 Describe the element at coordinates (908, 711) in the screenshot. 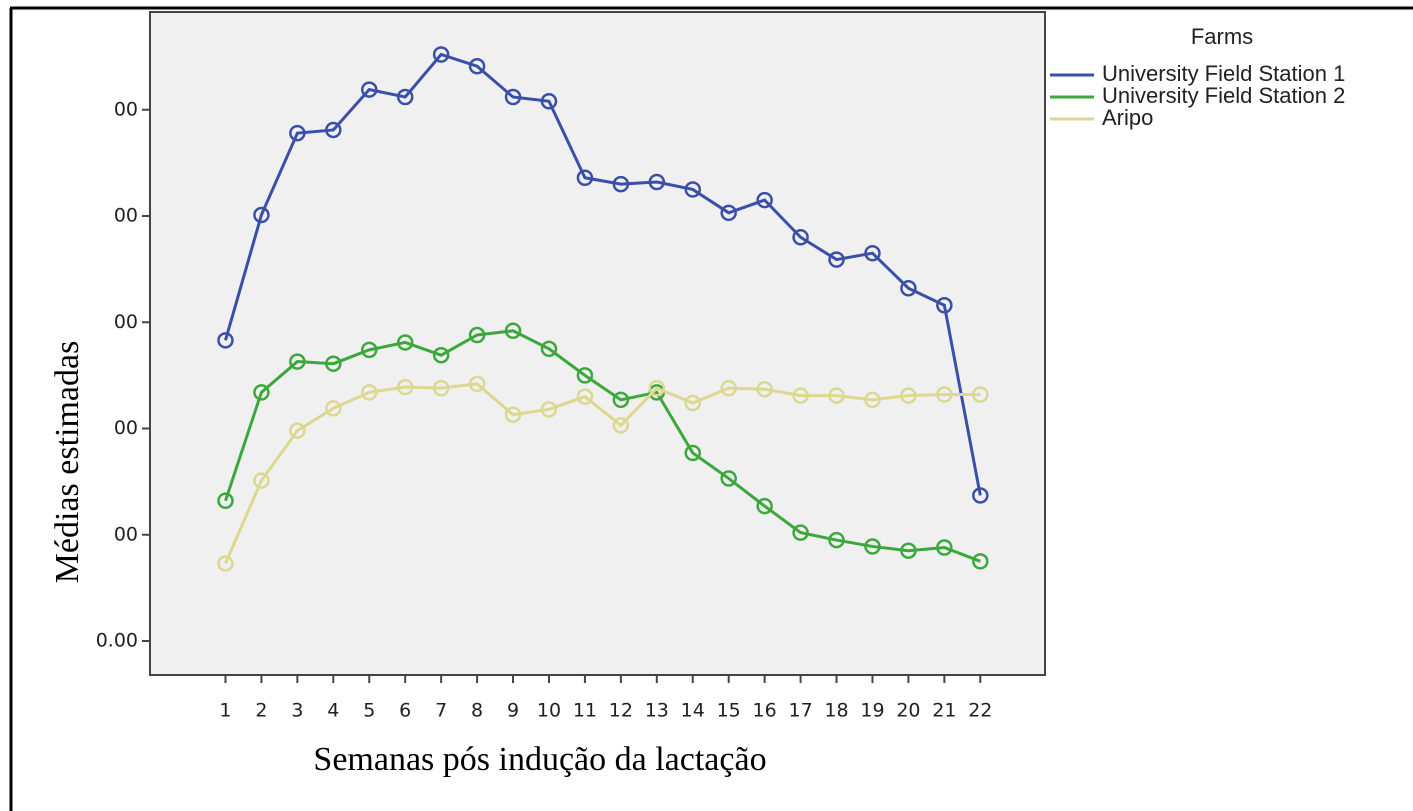

I see `x-tick-label: 20` at that location.